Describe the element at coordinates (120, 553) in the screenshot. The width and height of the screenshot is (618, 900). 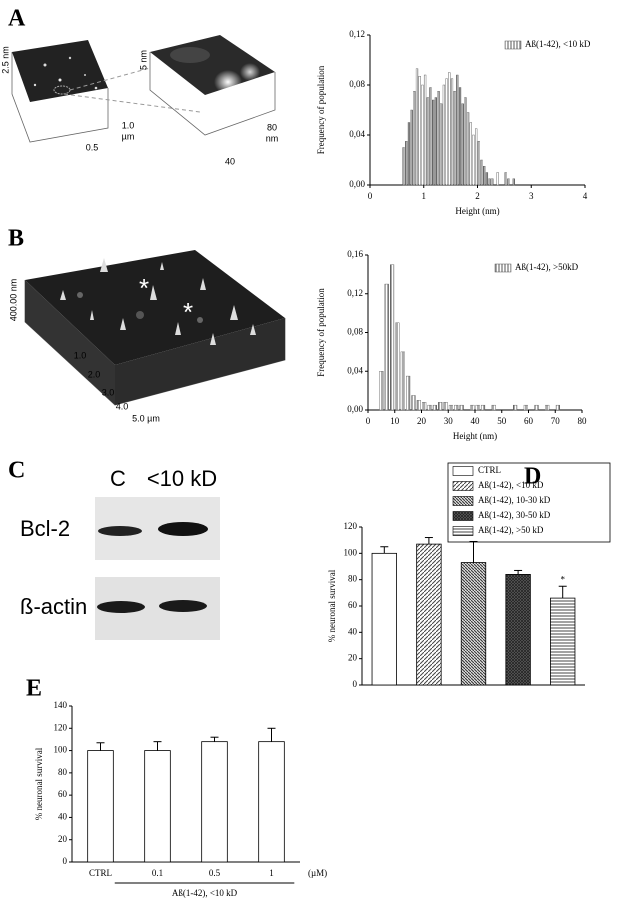
I see `western-blot: C <10 kD Bcl-2 ß-actin` at that location.